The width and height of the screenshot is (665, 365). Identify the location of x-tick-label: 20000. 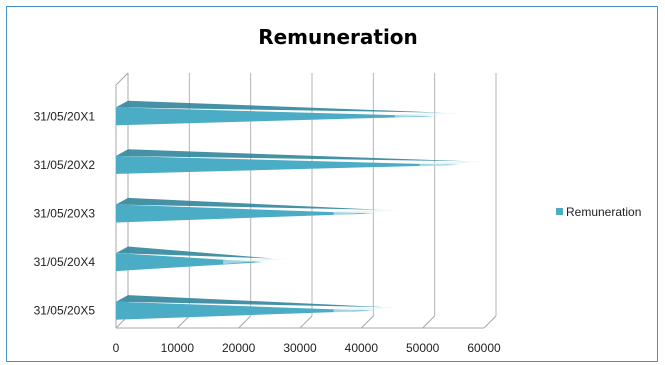
(239, 348).